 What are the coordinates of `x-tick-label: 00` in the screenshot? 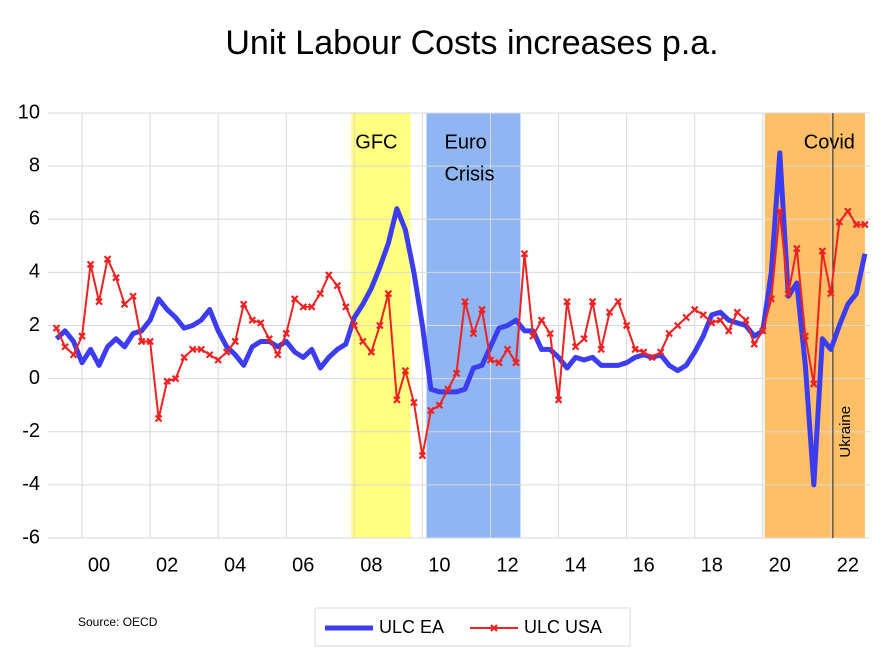 It's located at (99, 565).